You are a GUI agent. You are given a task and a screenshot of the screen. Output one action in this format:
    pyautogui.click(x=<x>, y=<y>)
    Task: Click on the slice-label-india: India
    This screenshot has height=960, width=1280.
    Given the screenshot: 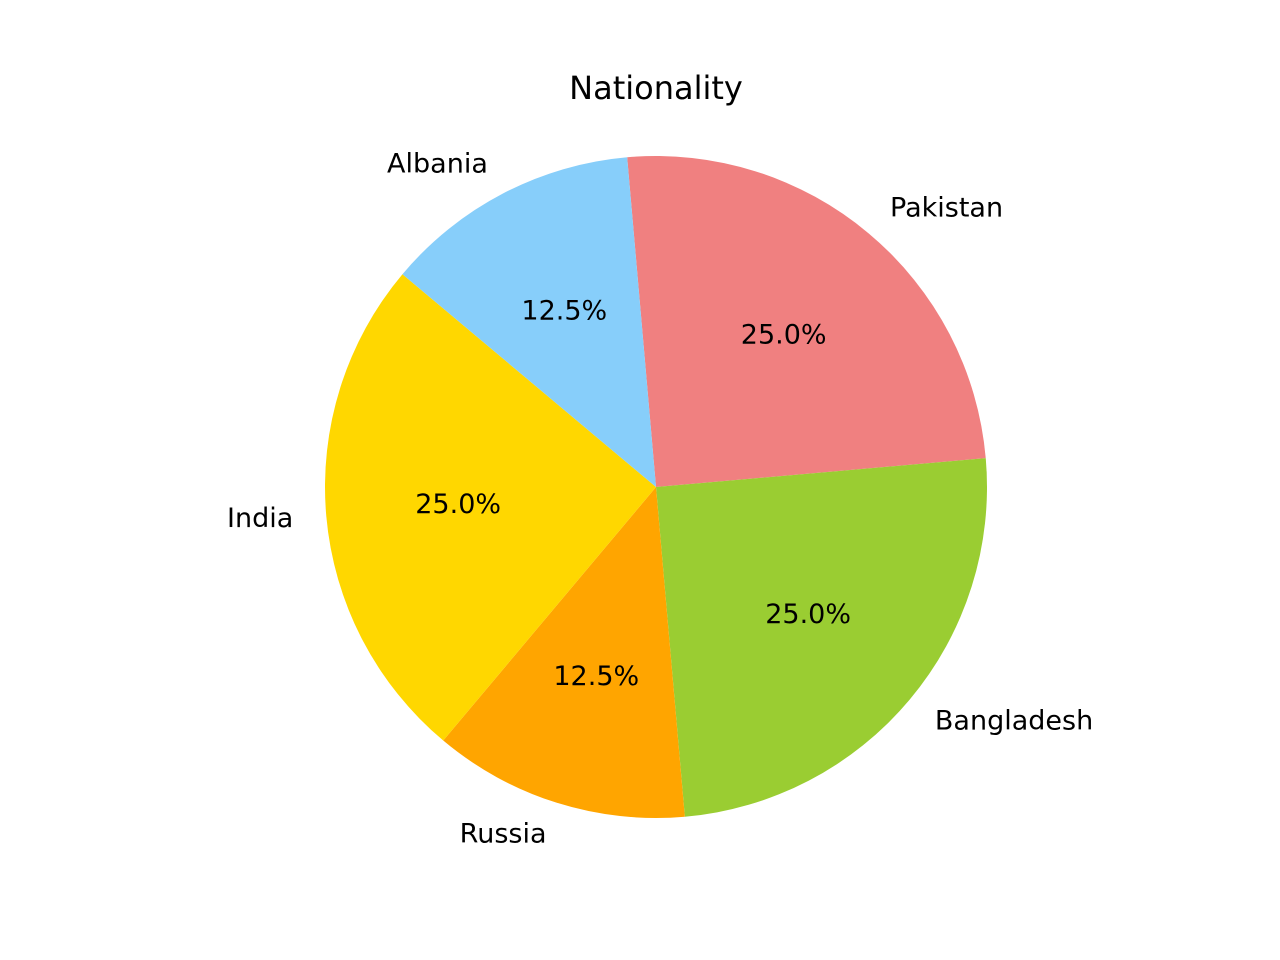 What is the action you would take?
    pyautogui.click(x=260, y=518)
    